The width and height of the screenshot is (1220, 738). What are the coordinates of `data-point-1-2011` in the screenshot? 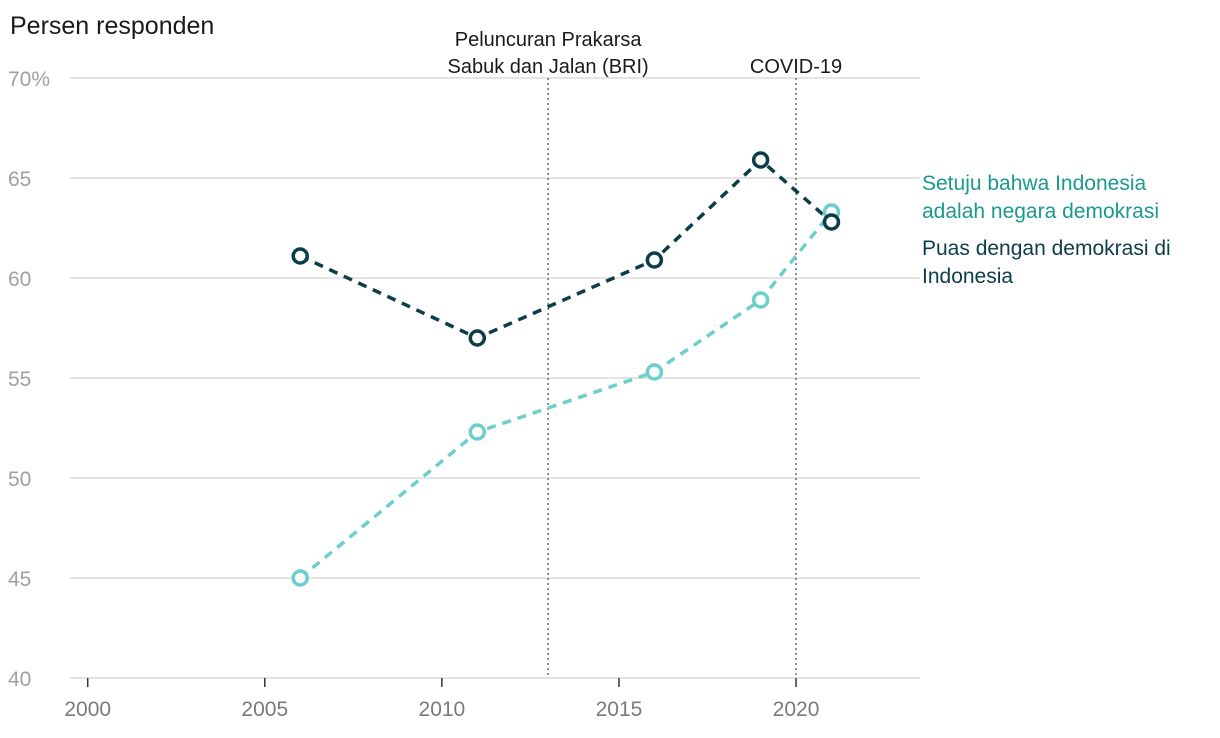 It's located at (477, 338).